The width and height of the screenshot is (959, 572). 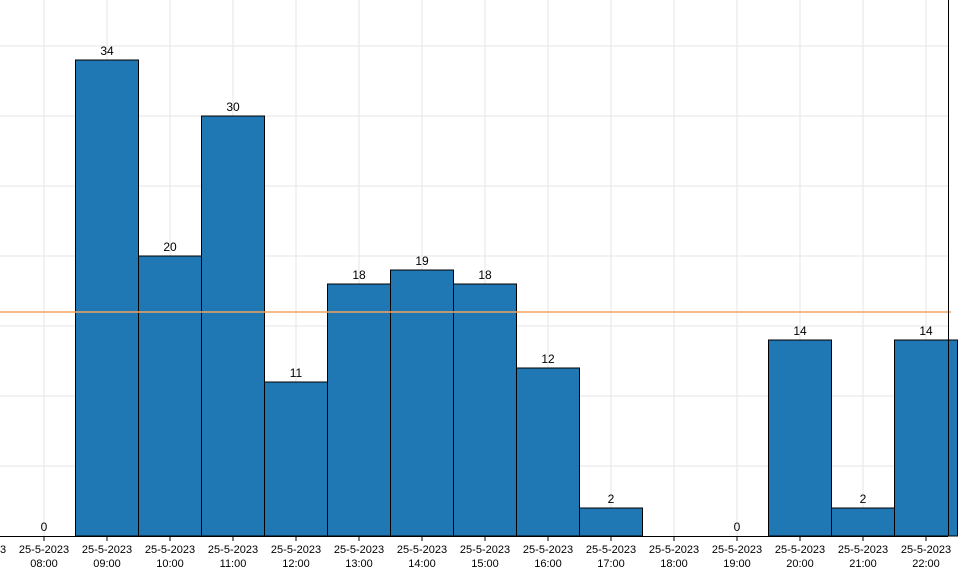 What do you see at coordinates (233, 107) in the screenshot?
I see `bar-value-label: 30` at bounding box center [233, 107].